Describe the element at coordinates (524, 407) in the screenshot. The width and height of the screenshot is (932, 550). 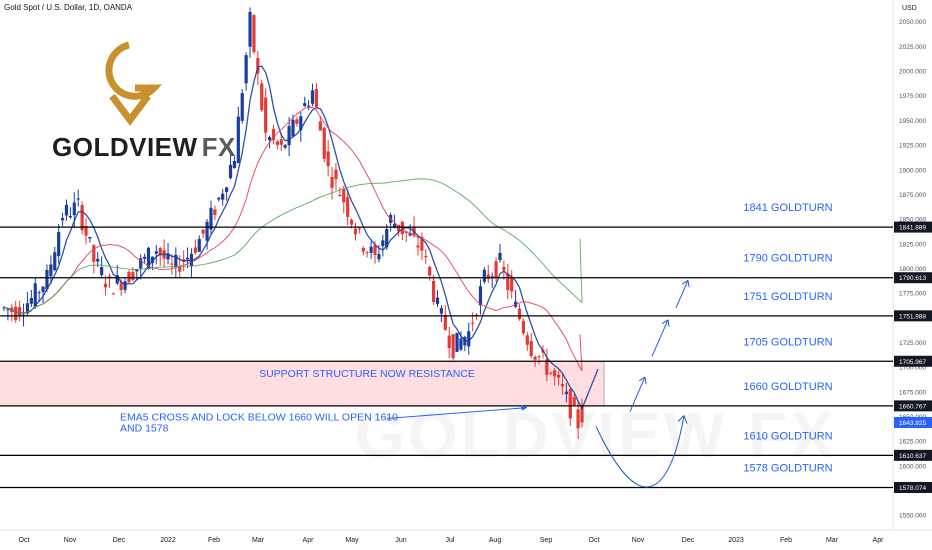
I see `ema-note-arrowhead` at that location.